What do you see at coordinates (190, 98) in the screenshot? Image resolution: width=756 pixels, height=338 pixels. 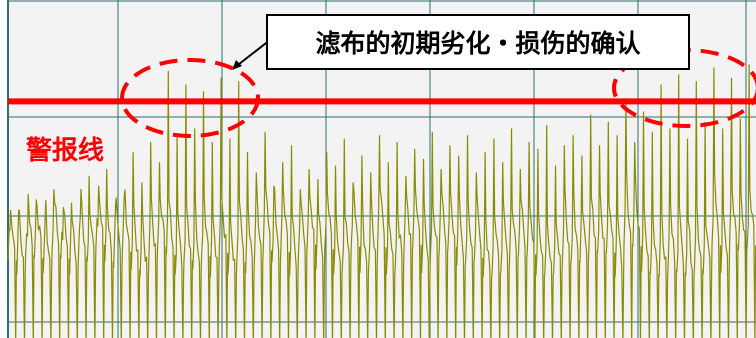 I see `highlight-ellipse-early` at bounding box center [190, 98].